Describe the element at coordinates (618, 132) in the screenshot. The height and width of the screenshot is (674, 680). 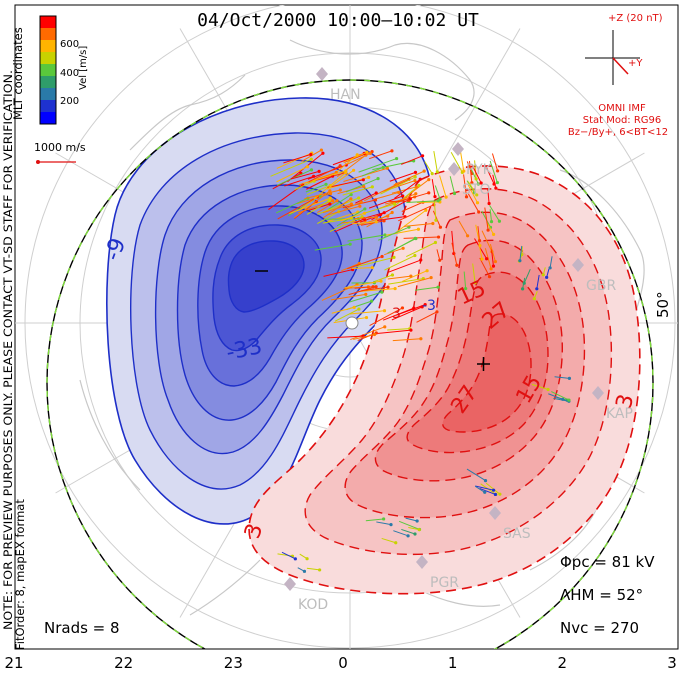
I see `imf-condition: Bz−/By+, 6<BT<12` at that location.